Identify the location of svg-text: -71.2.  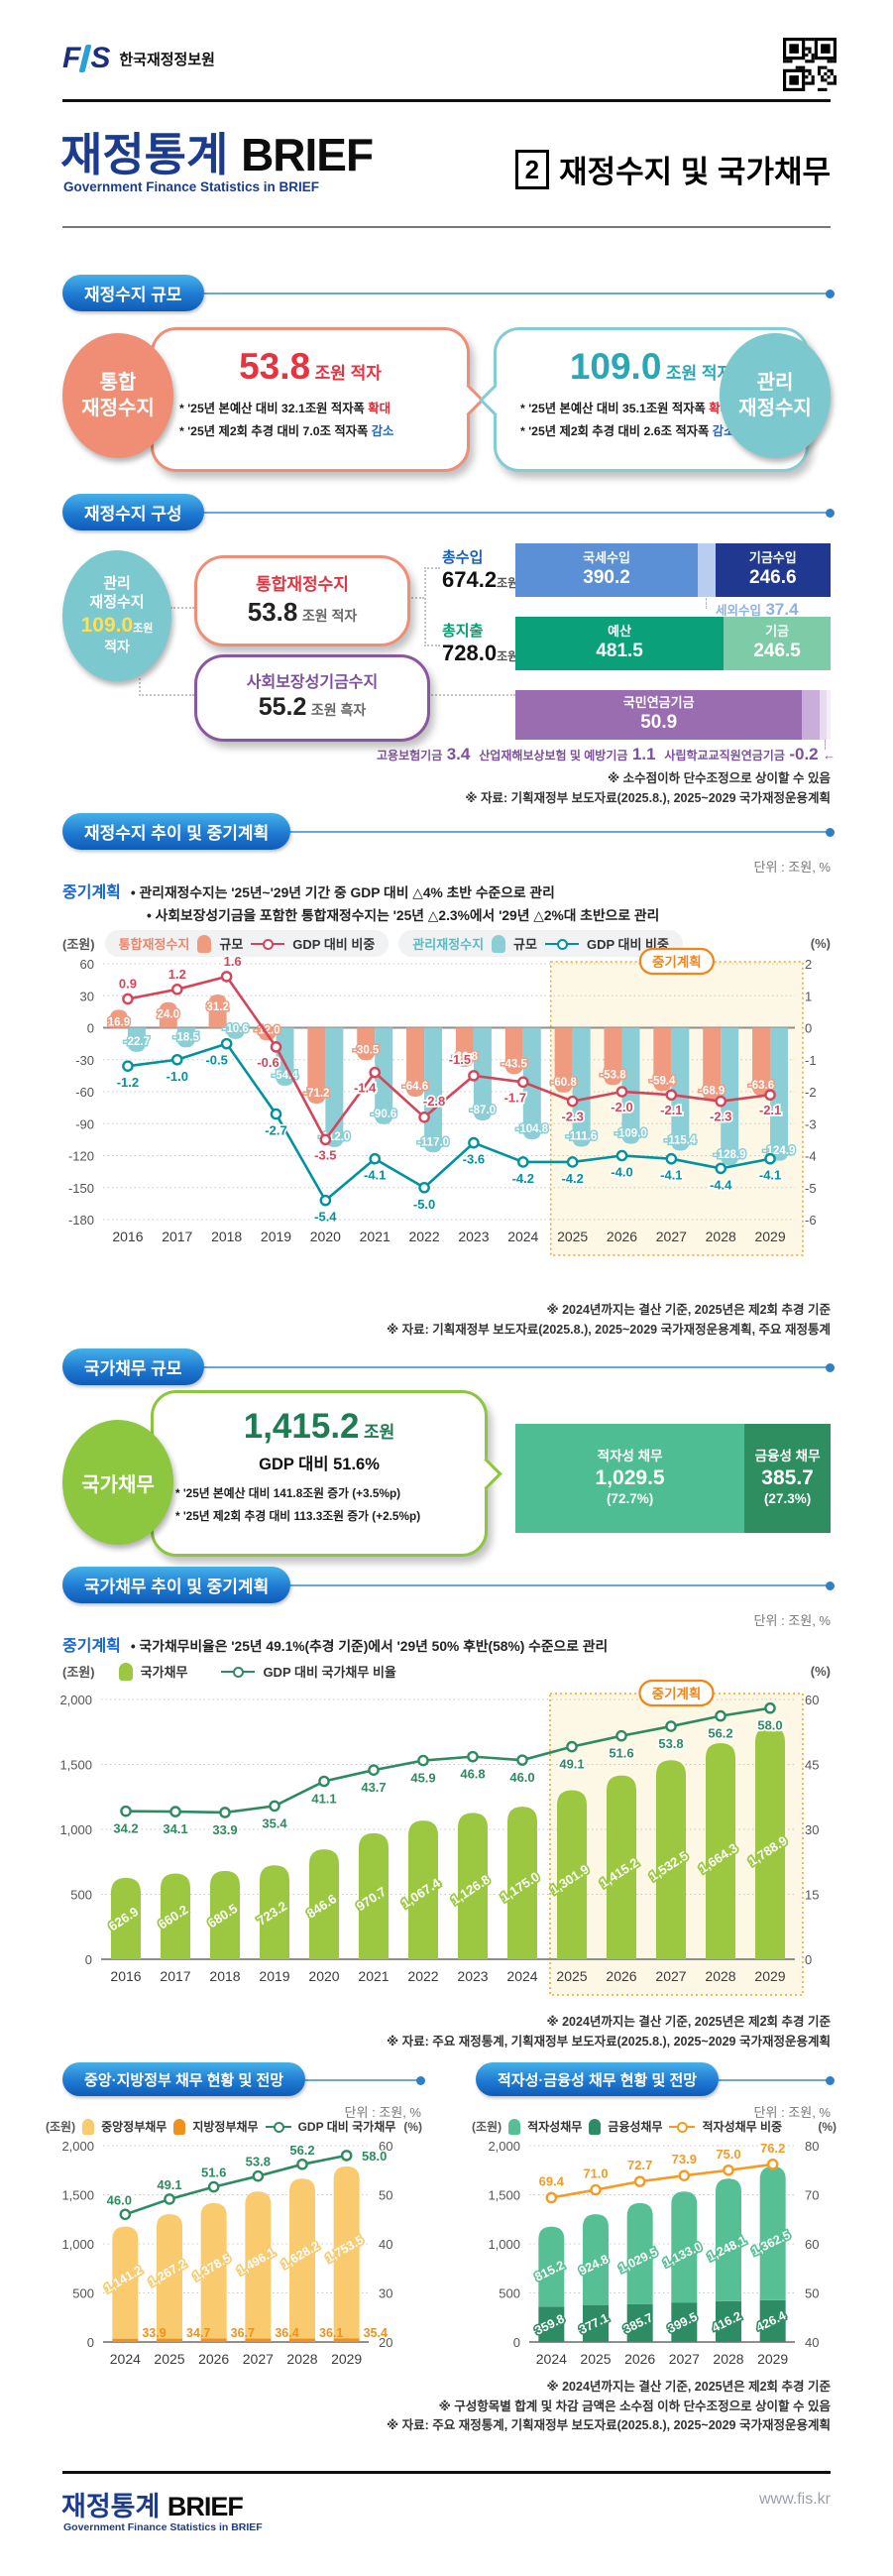
(316, 1094).